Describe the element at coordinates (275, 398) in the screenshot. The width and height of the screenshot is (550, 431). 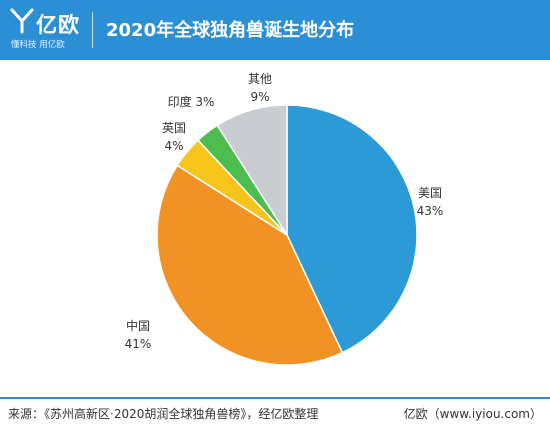
I see `footer-divider` at that location.